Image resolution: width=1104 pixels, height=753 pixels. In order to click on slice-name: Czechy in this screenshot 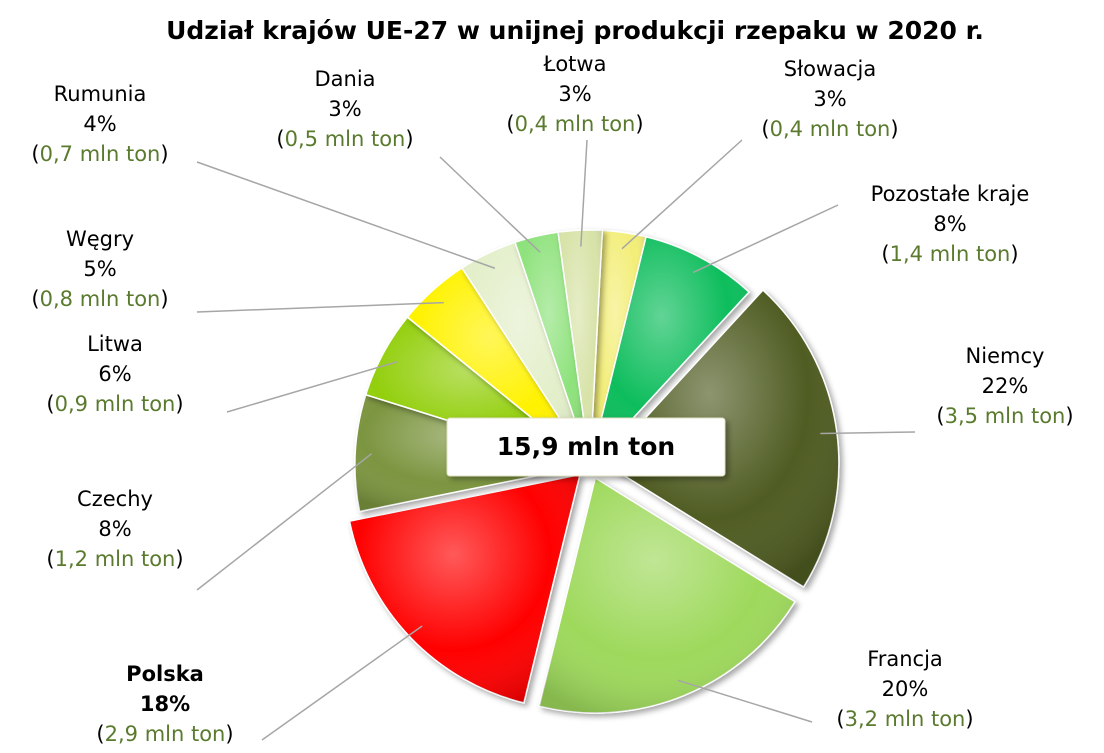, I will do `click(115, 499)`.